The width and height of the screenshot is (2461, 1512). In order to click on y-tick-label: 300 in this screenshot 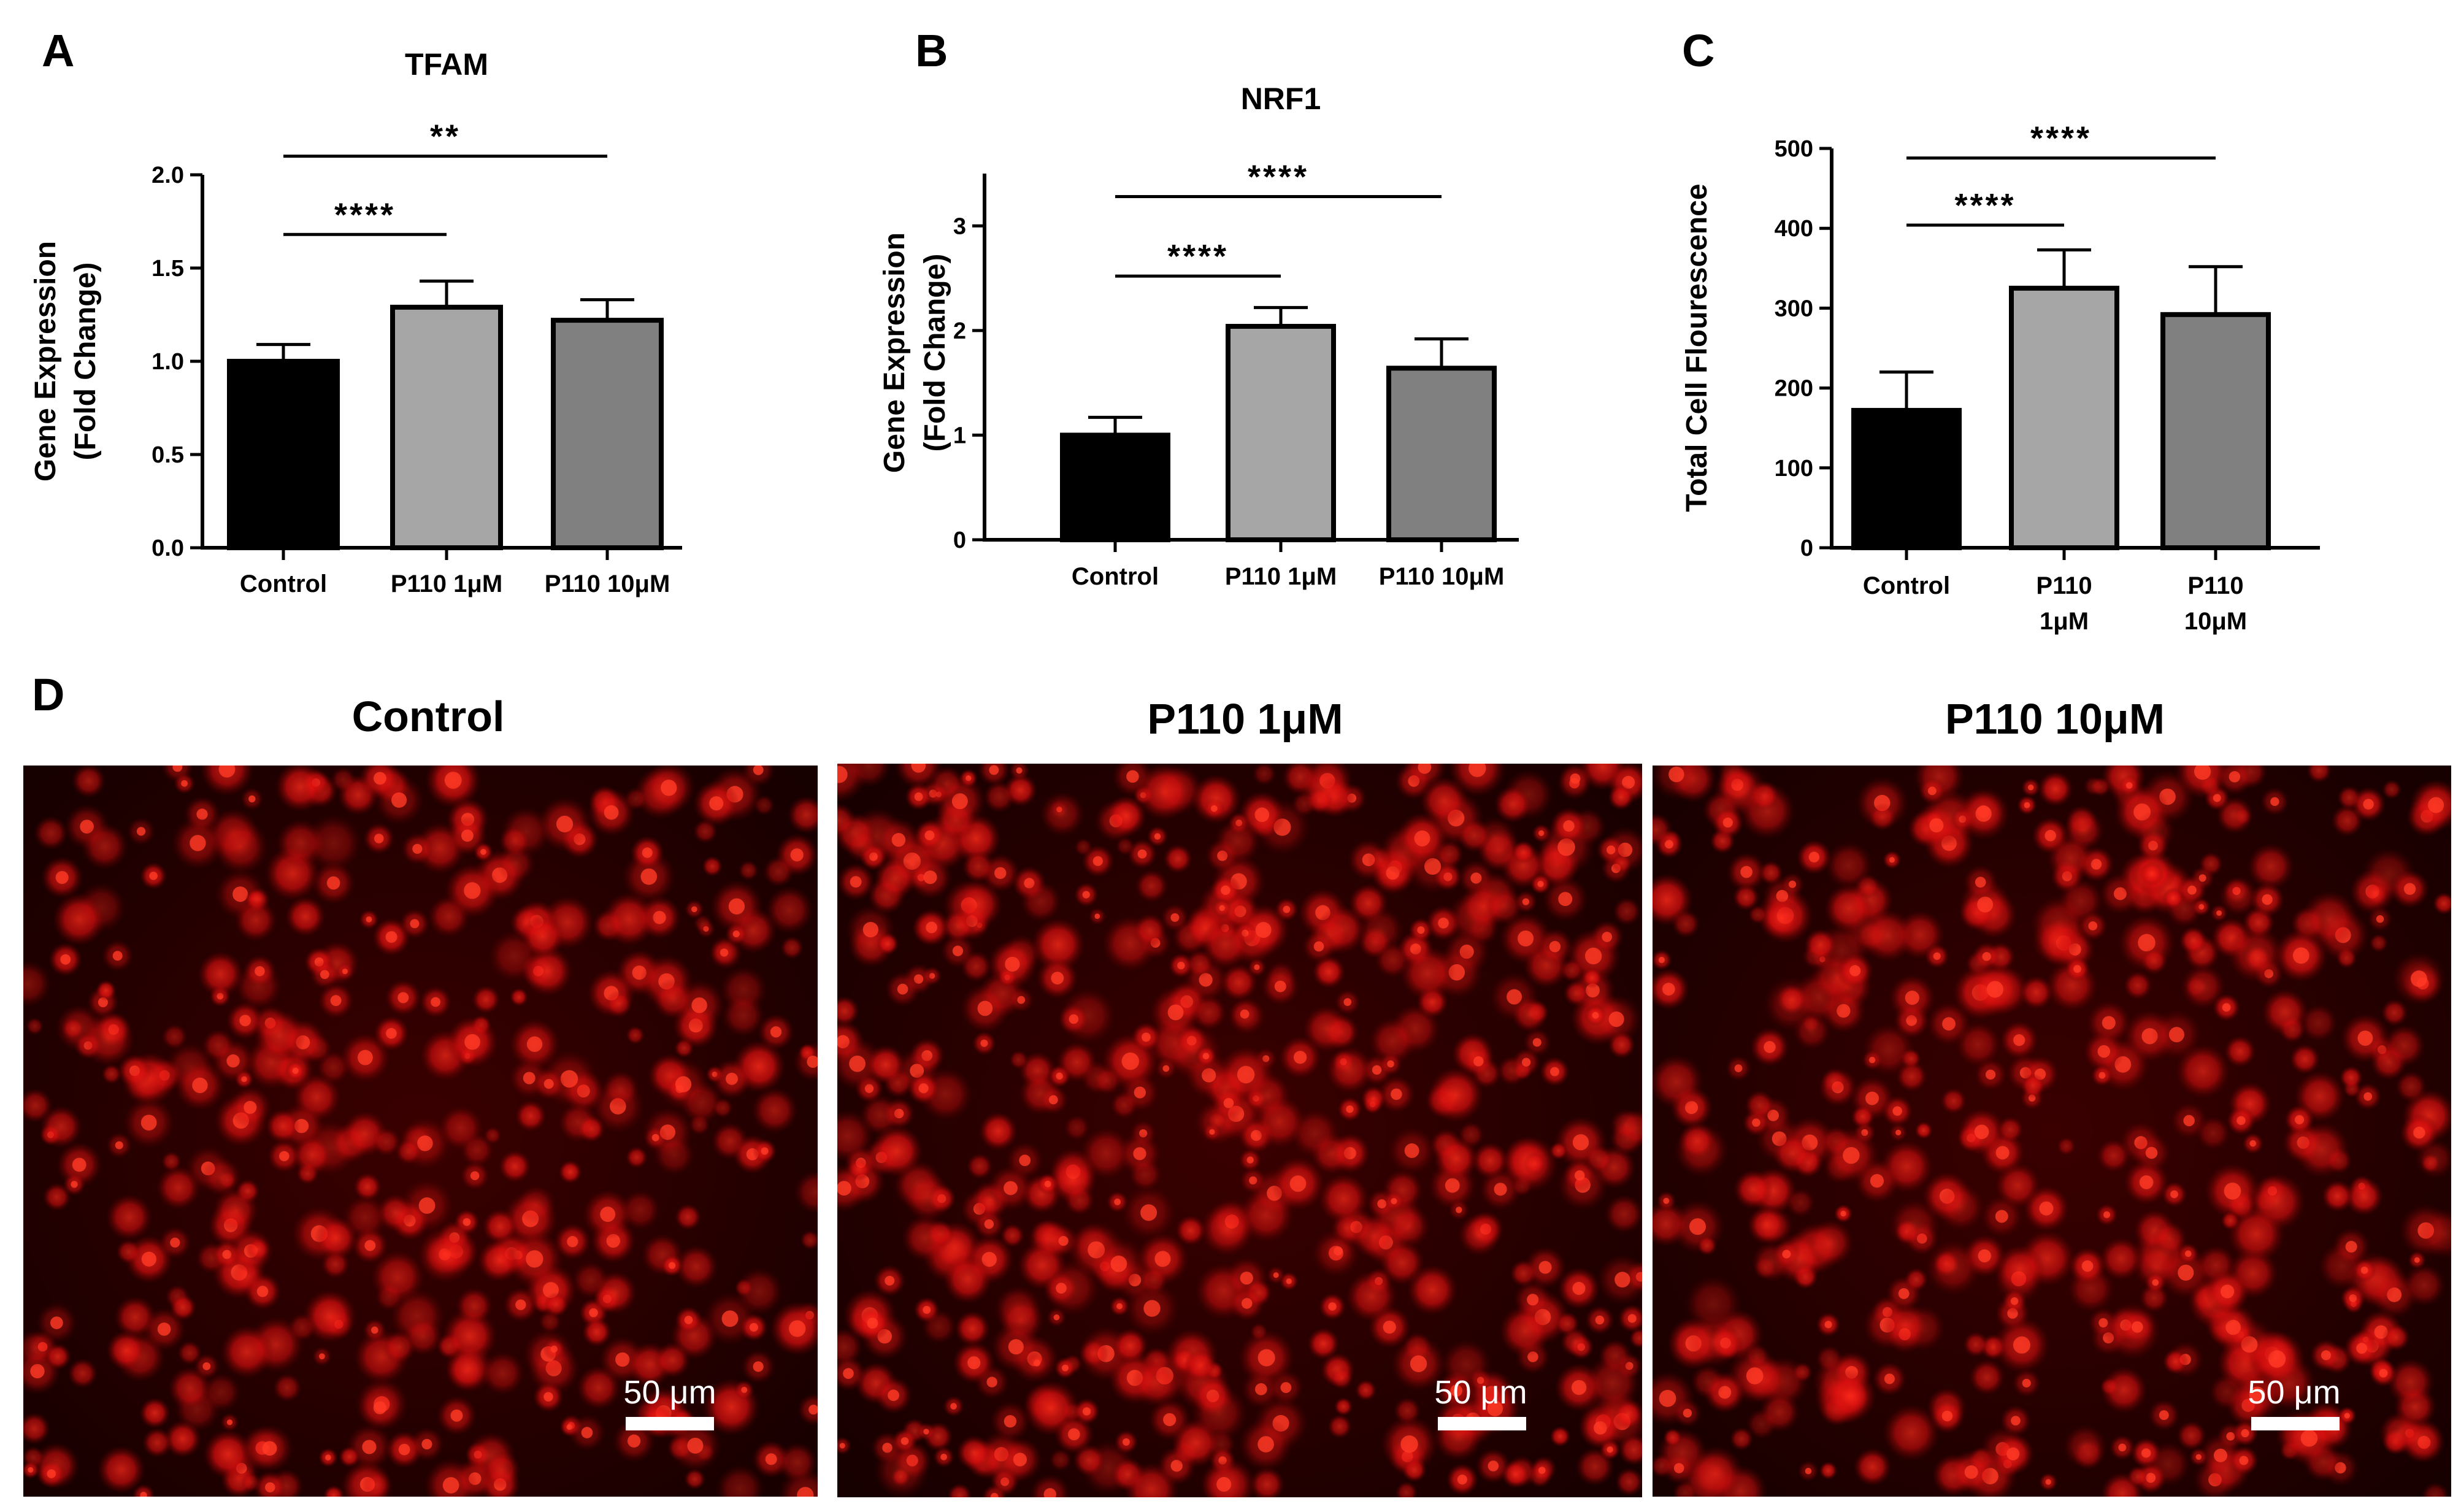, I will do `click(1794, 308)`.